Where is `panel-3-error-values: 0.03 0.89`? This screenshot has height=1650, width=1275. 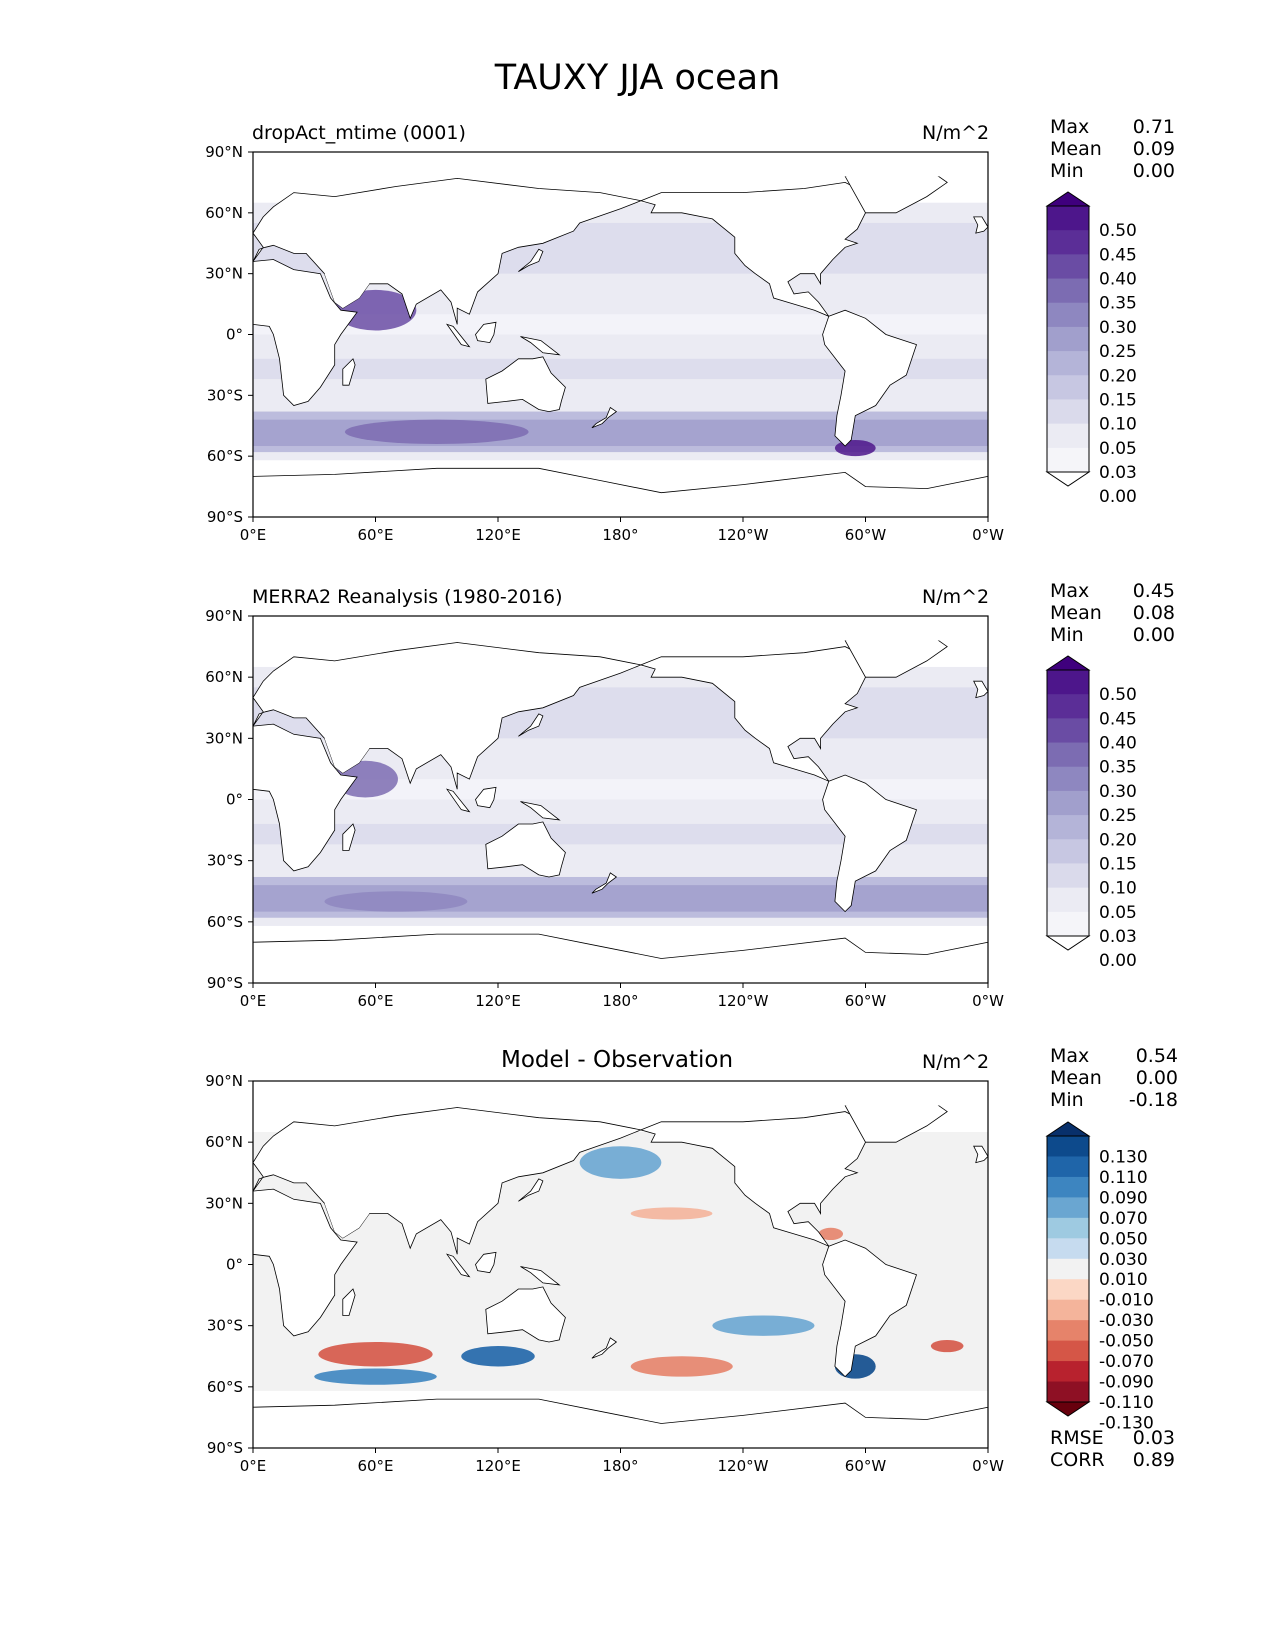 panel-3-error-values: 0.03 0.89 is located at coordinates (1147, 1449).